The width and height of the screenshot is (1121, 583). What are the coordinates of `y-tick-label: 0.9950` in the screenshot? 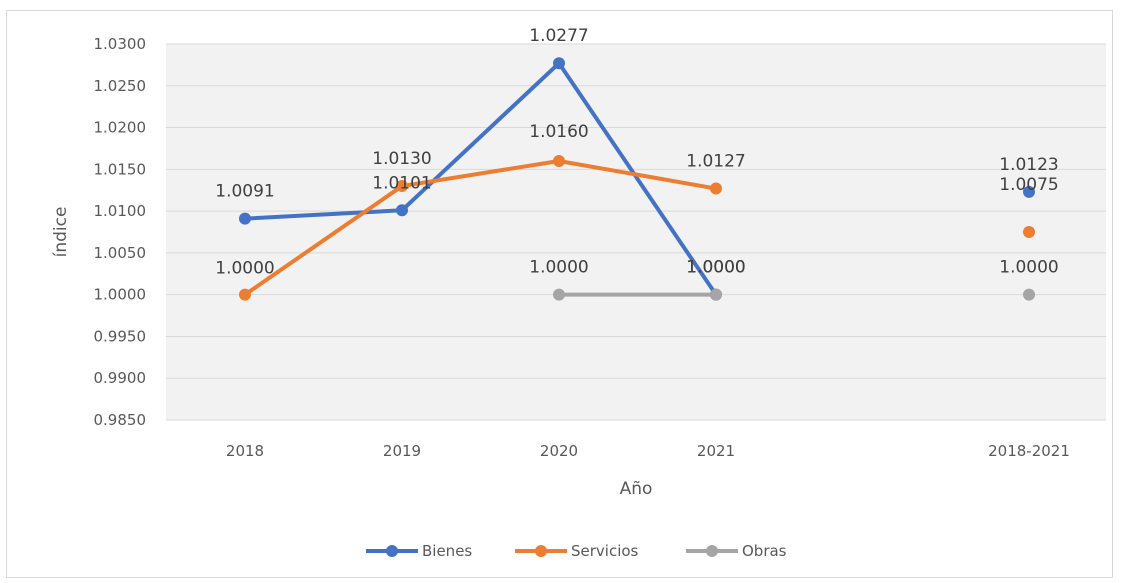 It's located at (120, 336).